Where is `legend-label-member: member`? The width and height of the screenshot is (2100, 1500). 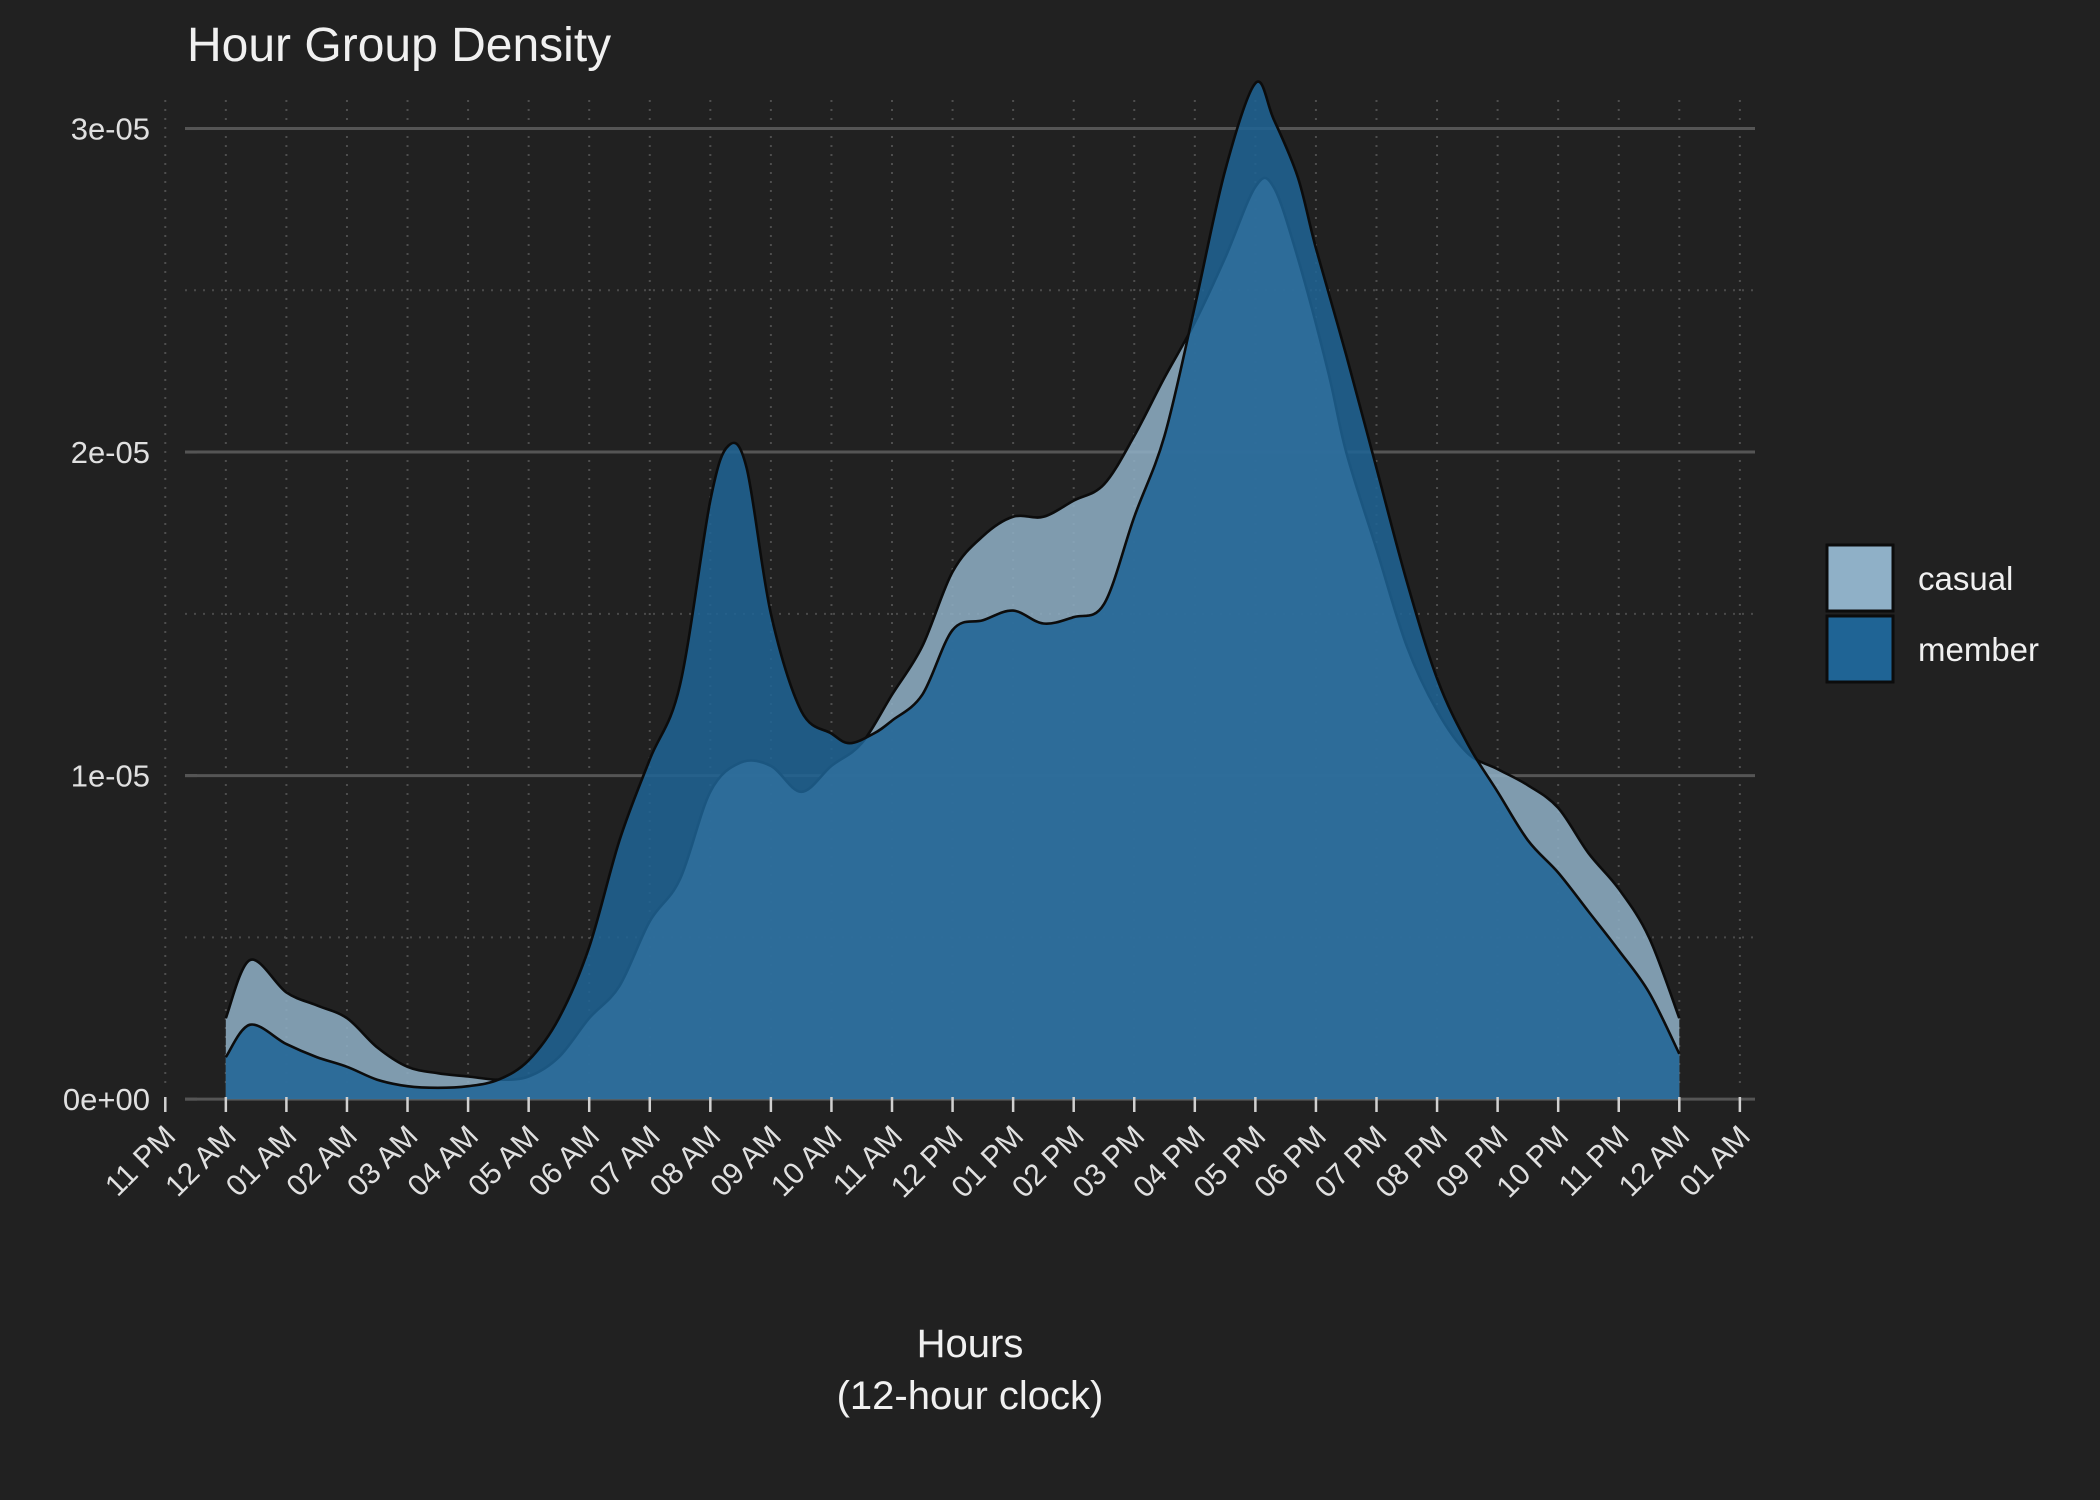
legend-label-member: member is located at coordinates (1978, 649).